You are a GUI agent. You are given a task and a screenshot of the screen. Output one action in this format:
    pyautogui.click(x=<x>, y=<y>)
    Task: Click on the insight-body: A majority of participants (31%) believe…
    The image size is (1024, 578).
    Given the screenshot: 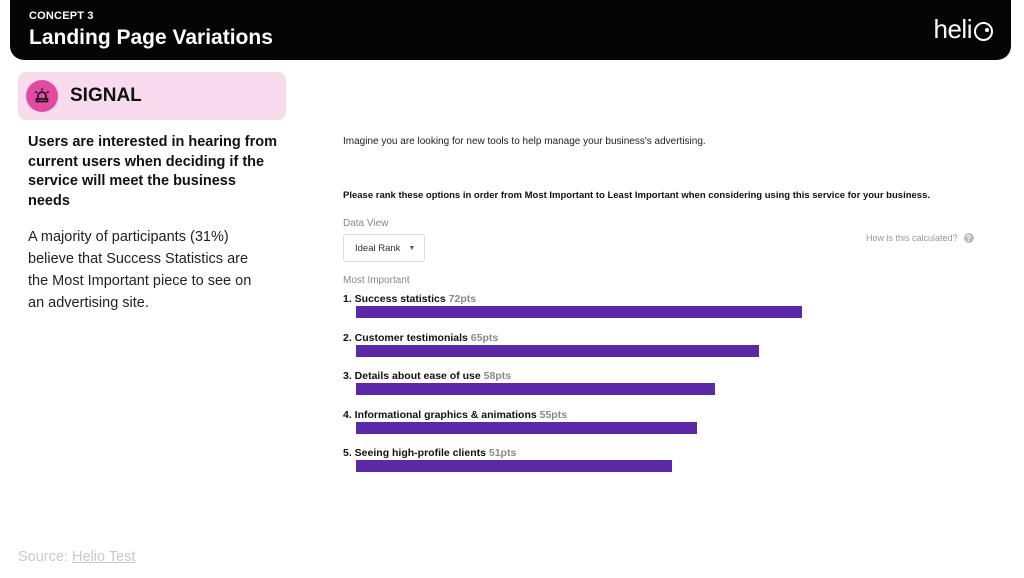 What is the action you would take?
    pyautogui.click(x=140, y=270)
    